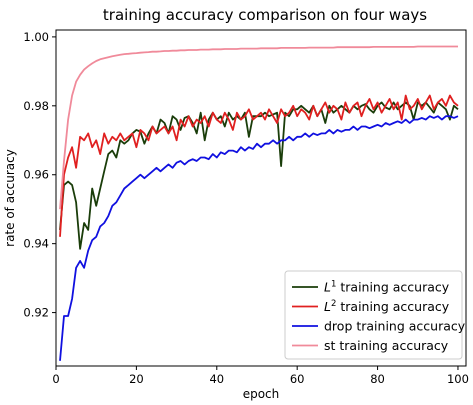 The image size is (473, 405). Describe the element at coordinates (386, 345) in the screenshot. I see `legend-entry: st training accuracy` at that location.